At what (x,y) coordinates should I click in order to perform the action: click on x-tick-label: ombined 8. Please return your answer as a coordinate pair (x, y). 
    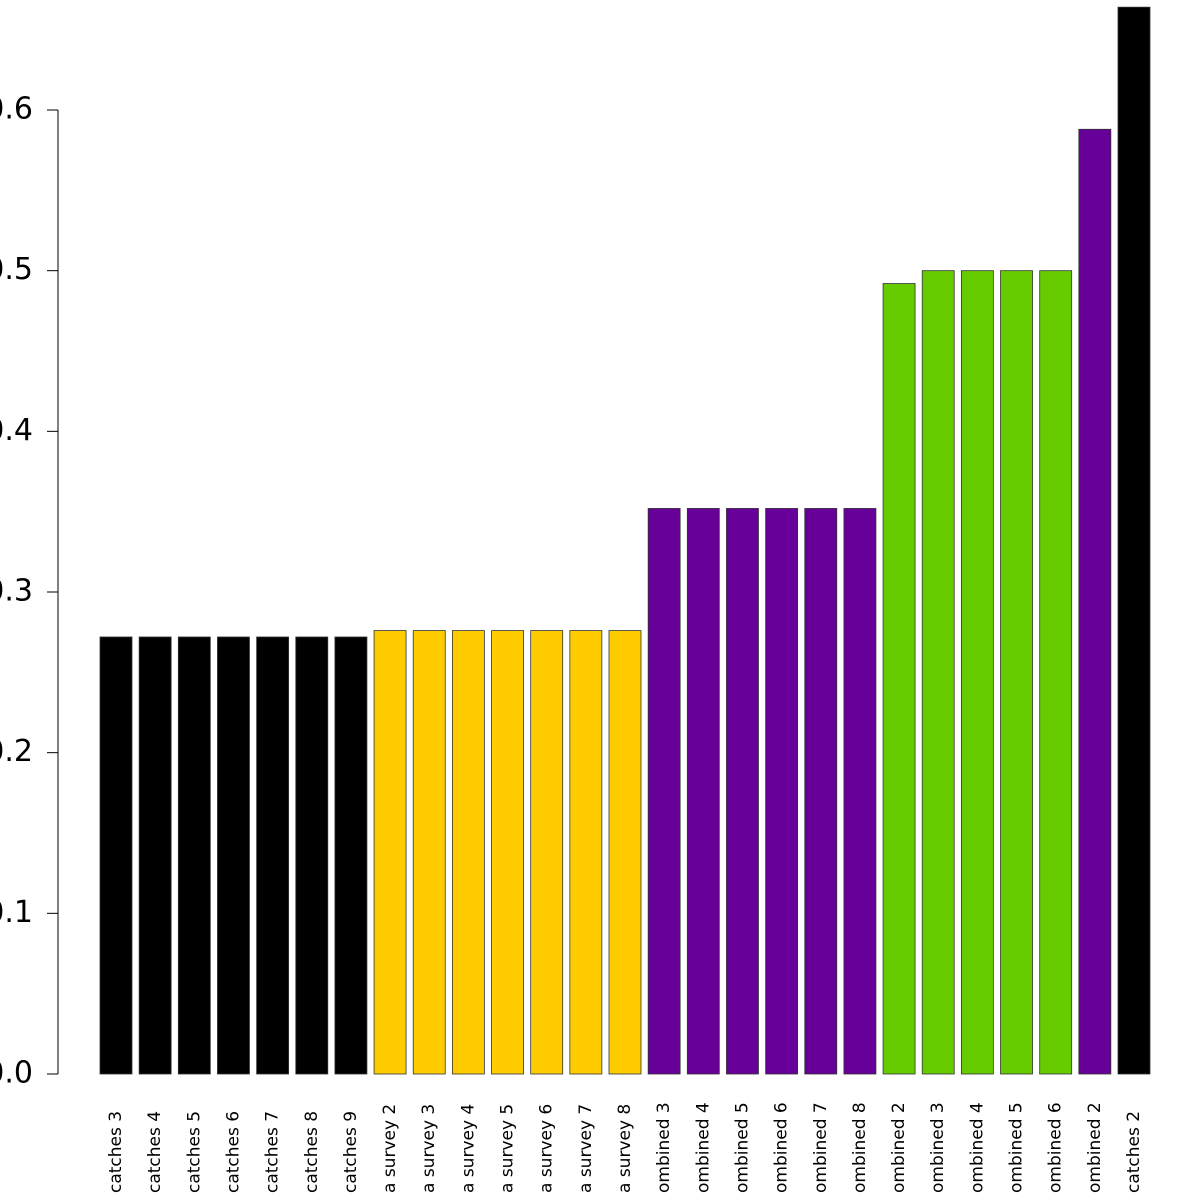
    Looking at the image, I should click on (860, 1147).